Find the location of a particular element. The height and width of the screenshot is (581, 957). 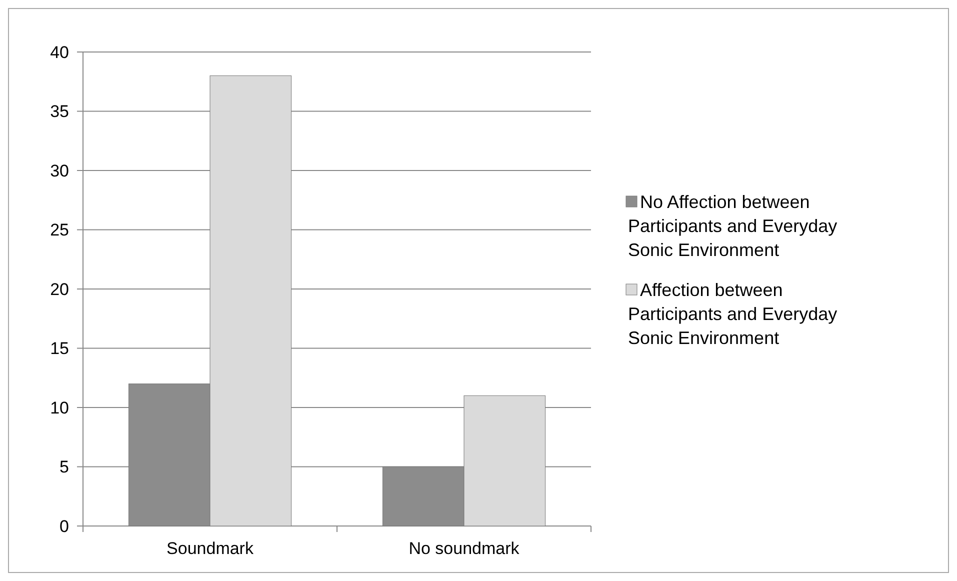

y-tick-label: 15 is located at coordinates (59, 348).